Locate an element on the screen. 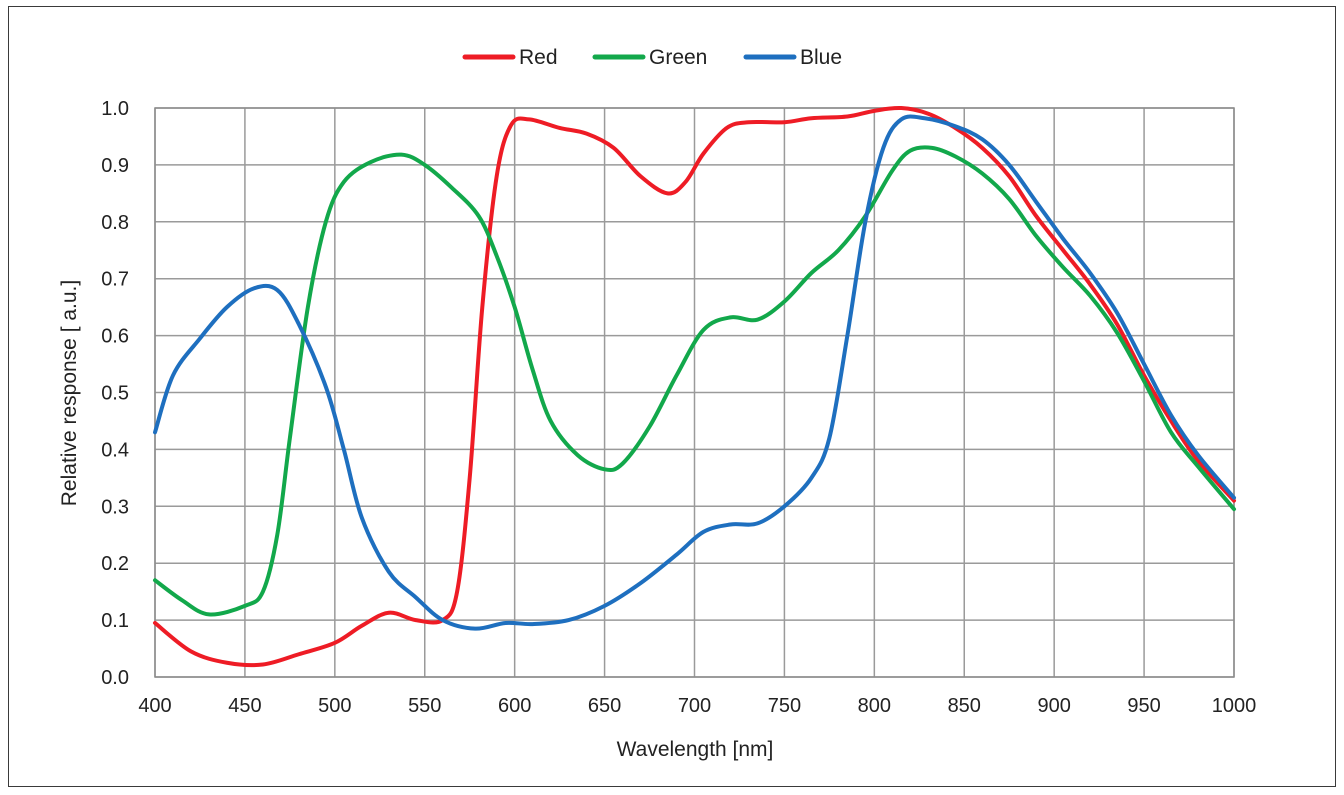  x-tick-label: 650 is located at coordinates (604, 706).